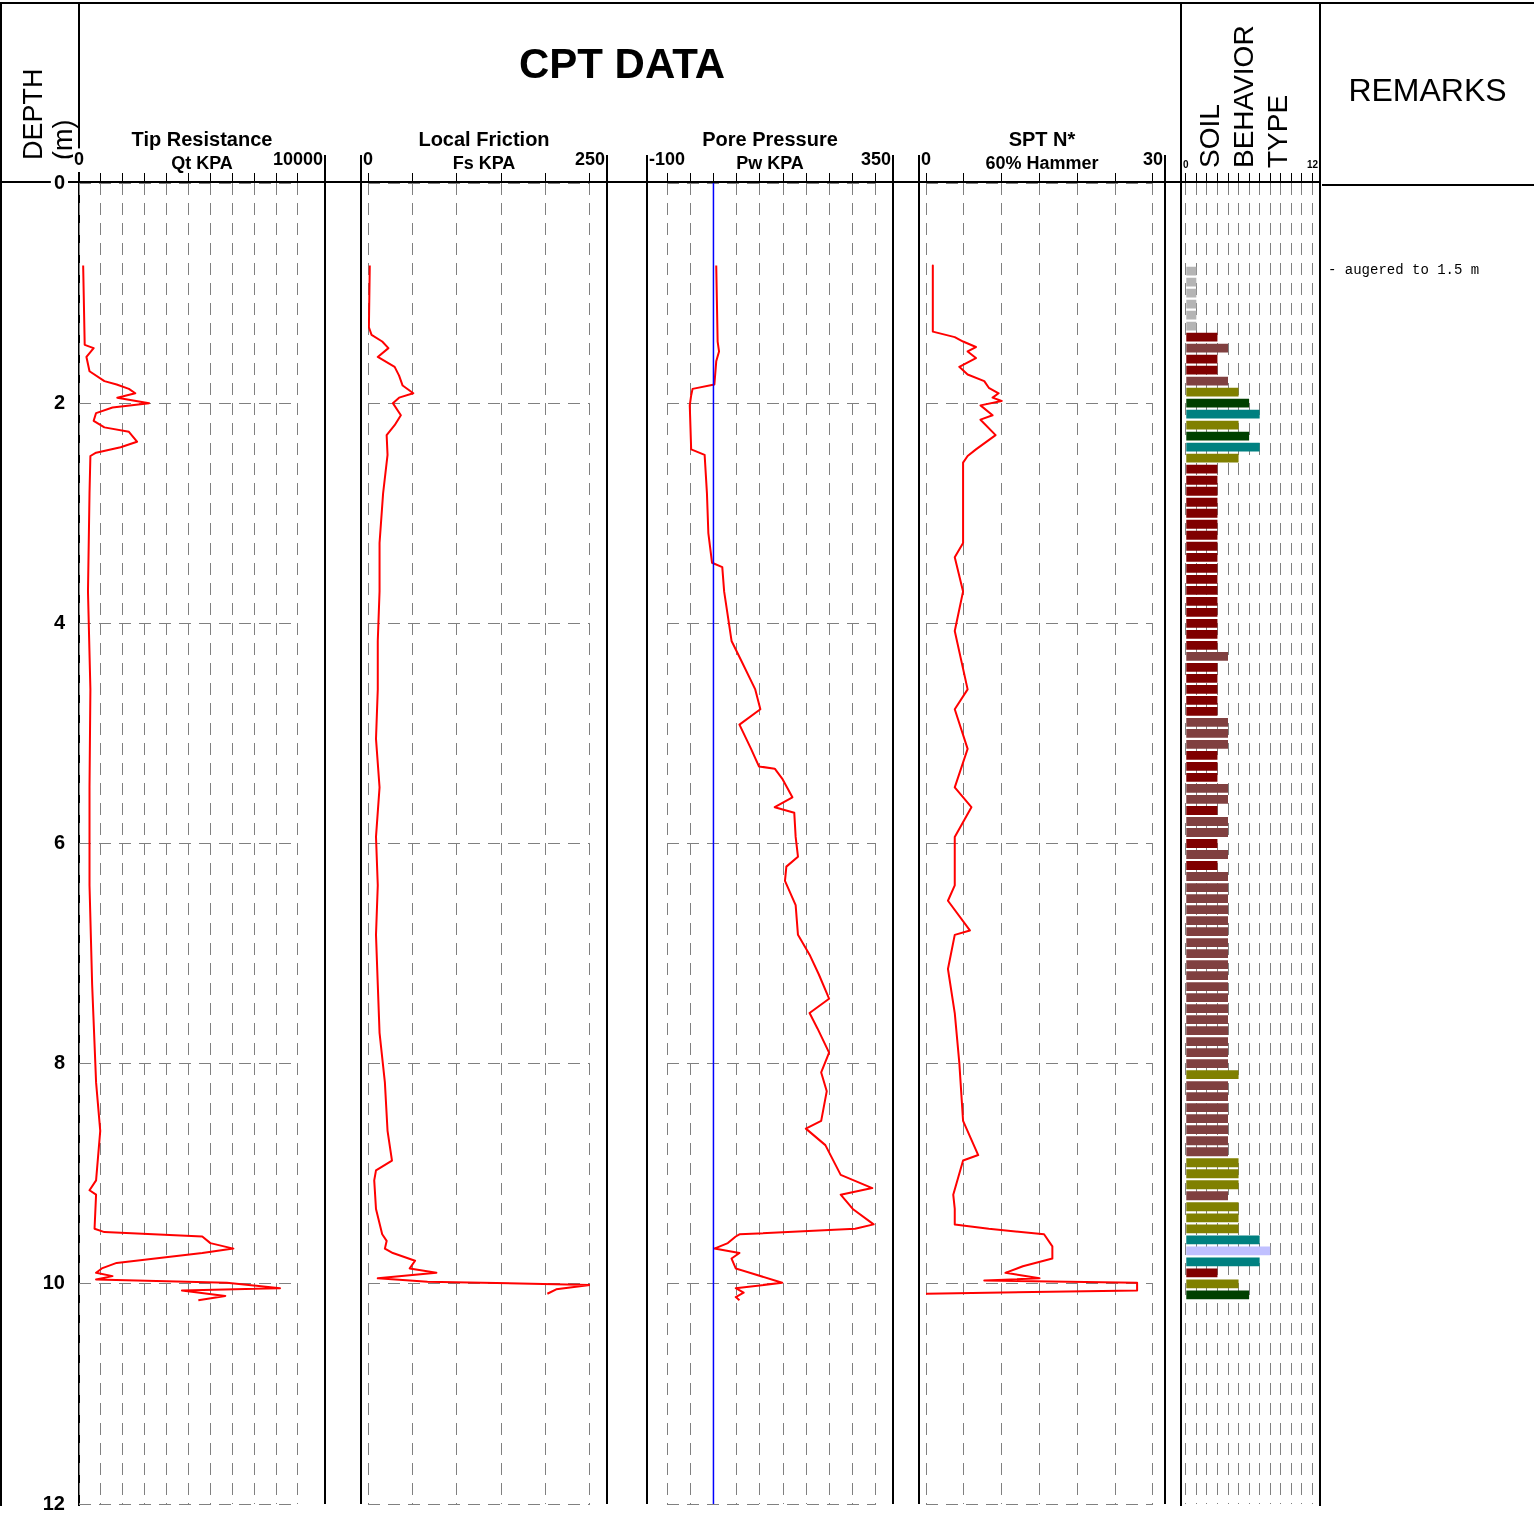  I want to click on y-tick-label: 12, so click(53, 1502).